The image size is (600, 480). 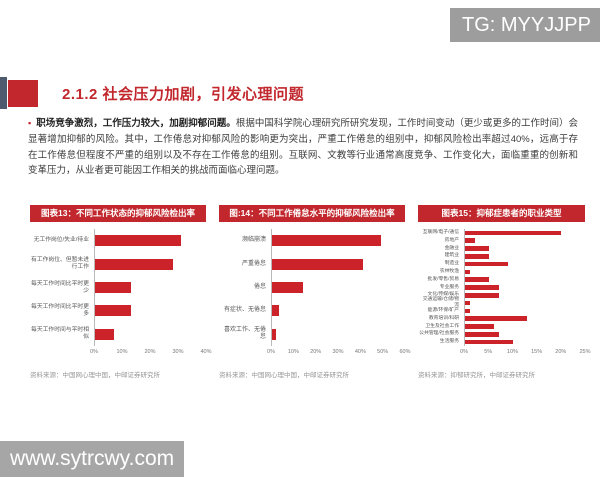 I want to click on bar-category-label: 每天工作时间比平时更少, so click(x=60, y=287).